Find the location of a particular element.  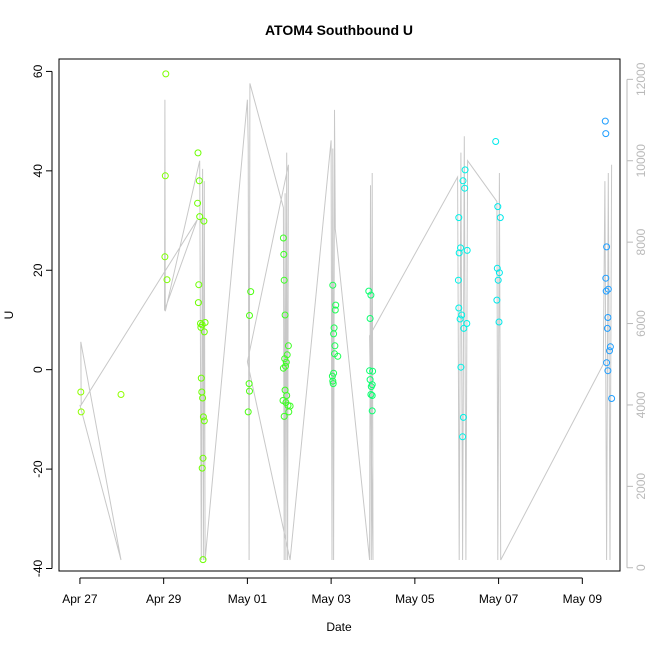

x-tick-label: May 03 is located at coordinates (331, 599).